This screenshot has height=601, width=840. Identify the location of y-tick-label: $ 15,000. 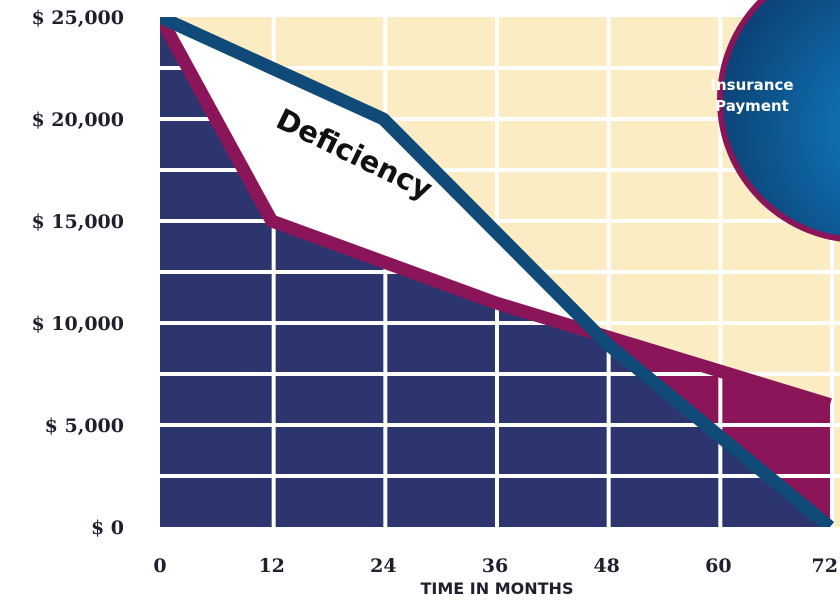
(77, 222).